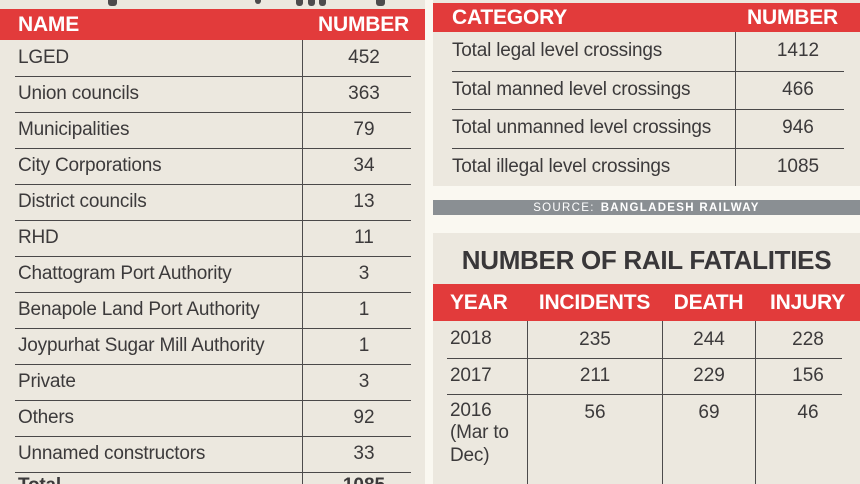 The width and height of the screenshot is (860, 484). Describe the element at coordinates (571, 89) in the screenshot. I see `category-name: Total manned level crossings` at that location.